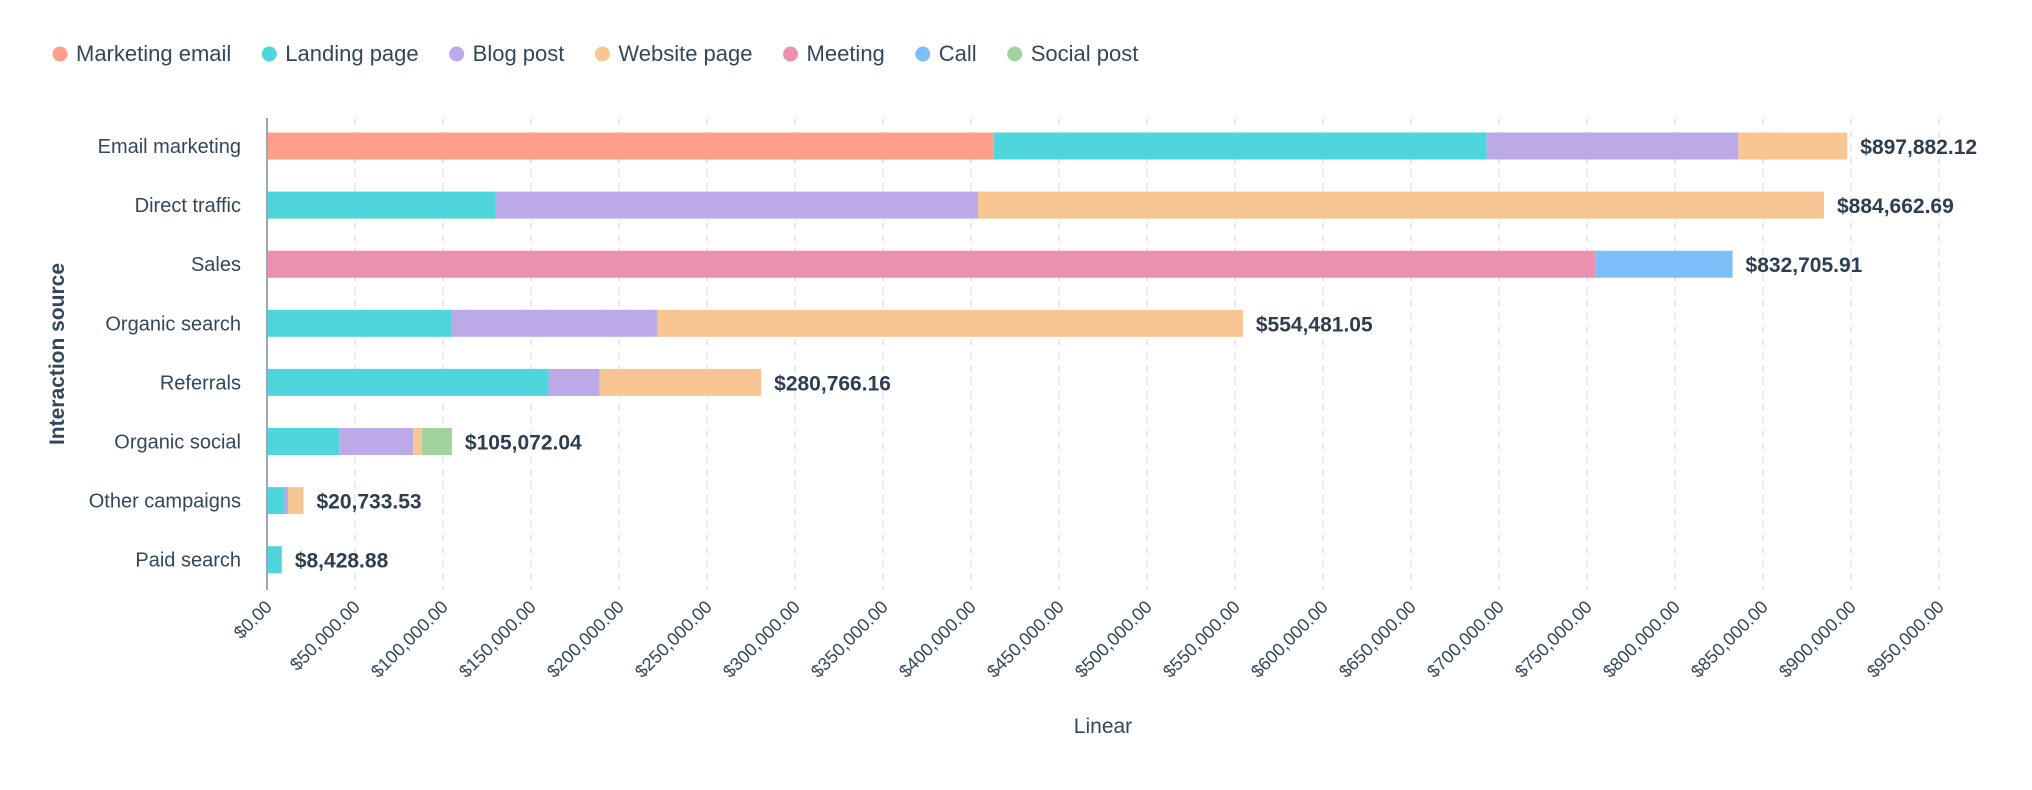 The width and height of the screenshot is (2032, 790). Describe the element at coordinates (846, 53) in the screenshot. I see `legend-label: Meeting` at that location.